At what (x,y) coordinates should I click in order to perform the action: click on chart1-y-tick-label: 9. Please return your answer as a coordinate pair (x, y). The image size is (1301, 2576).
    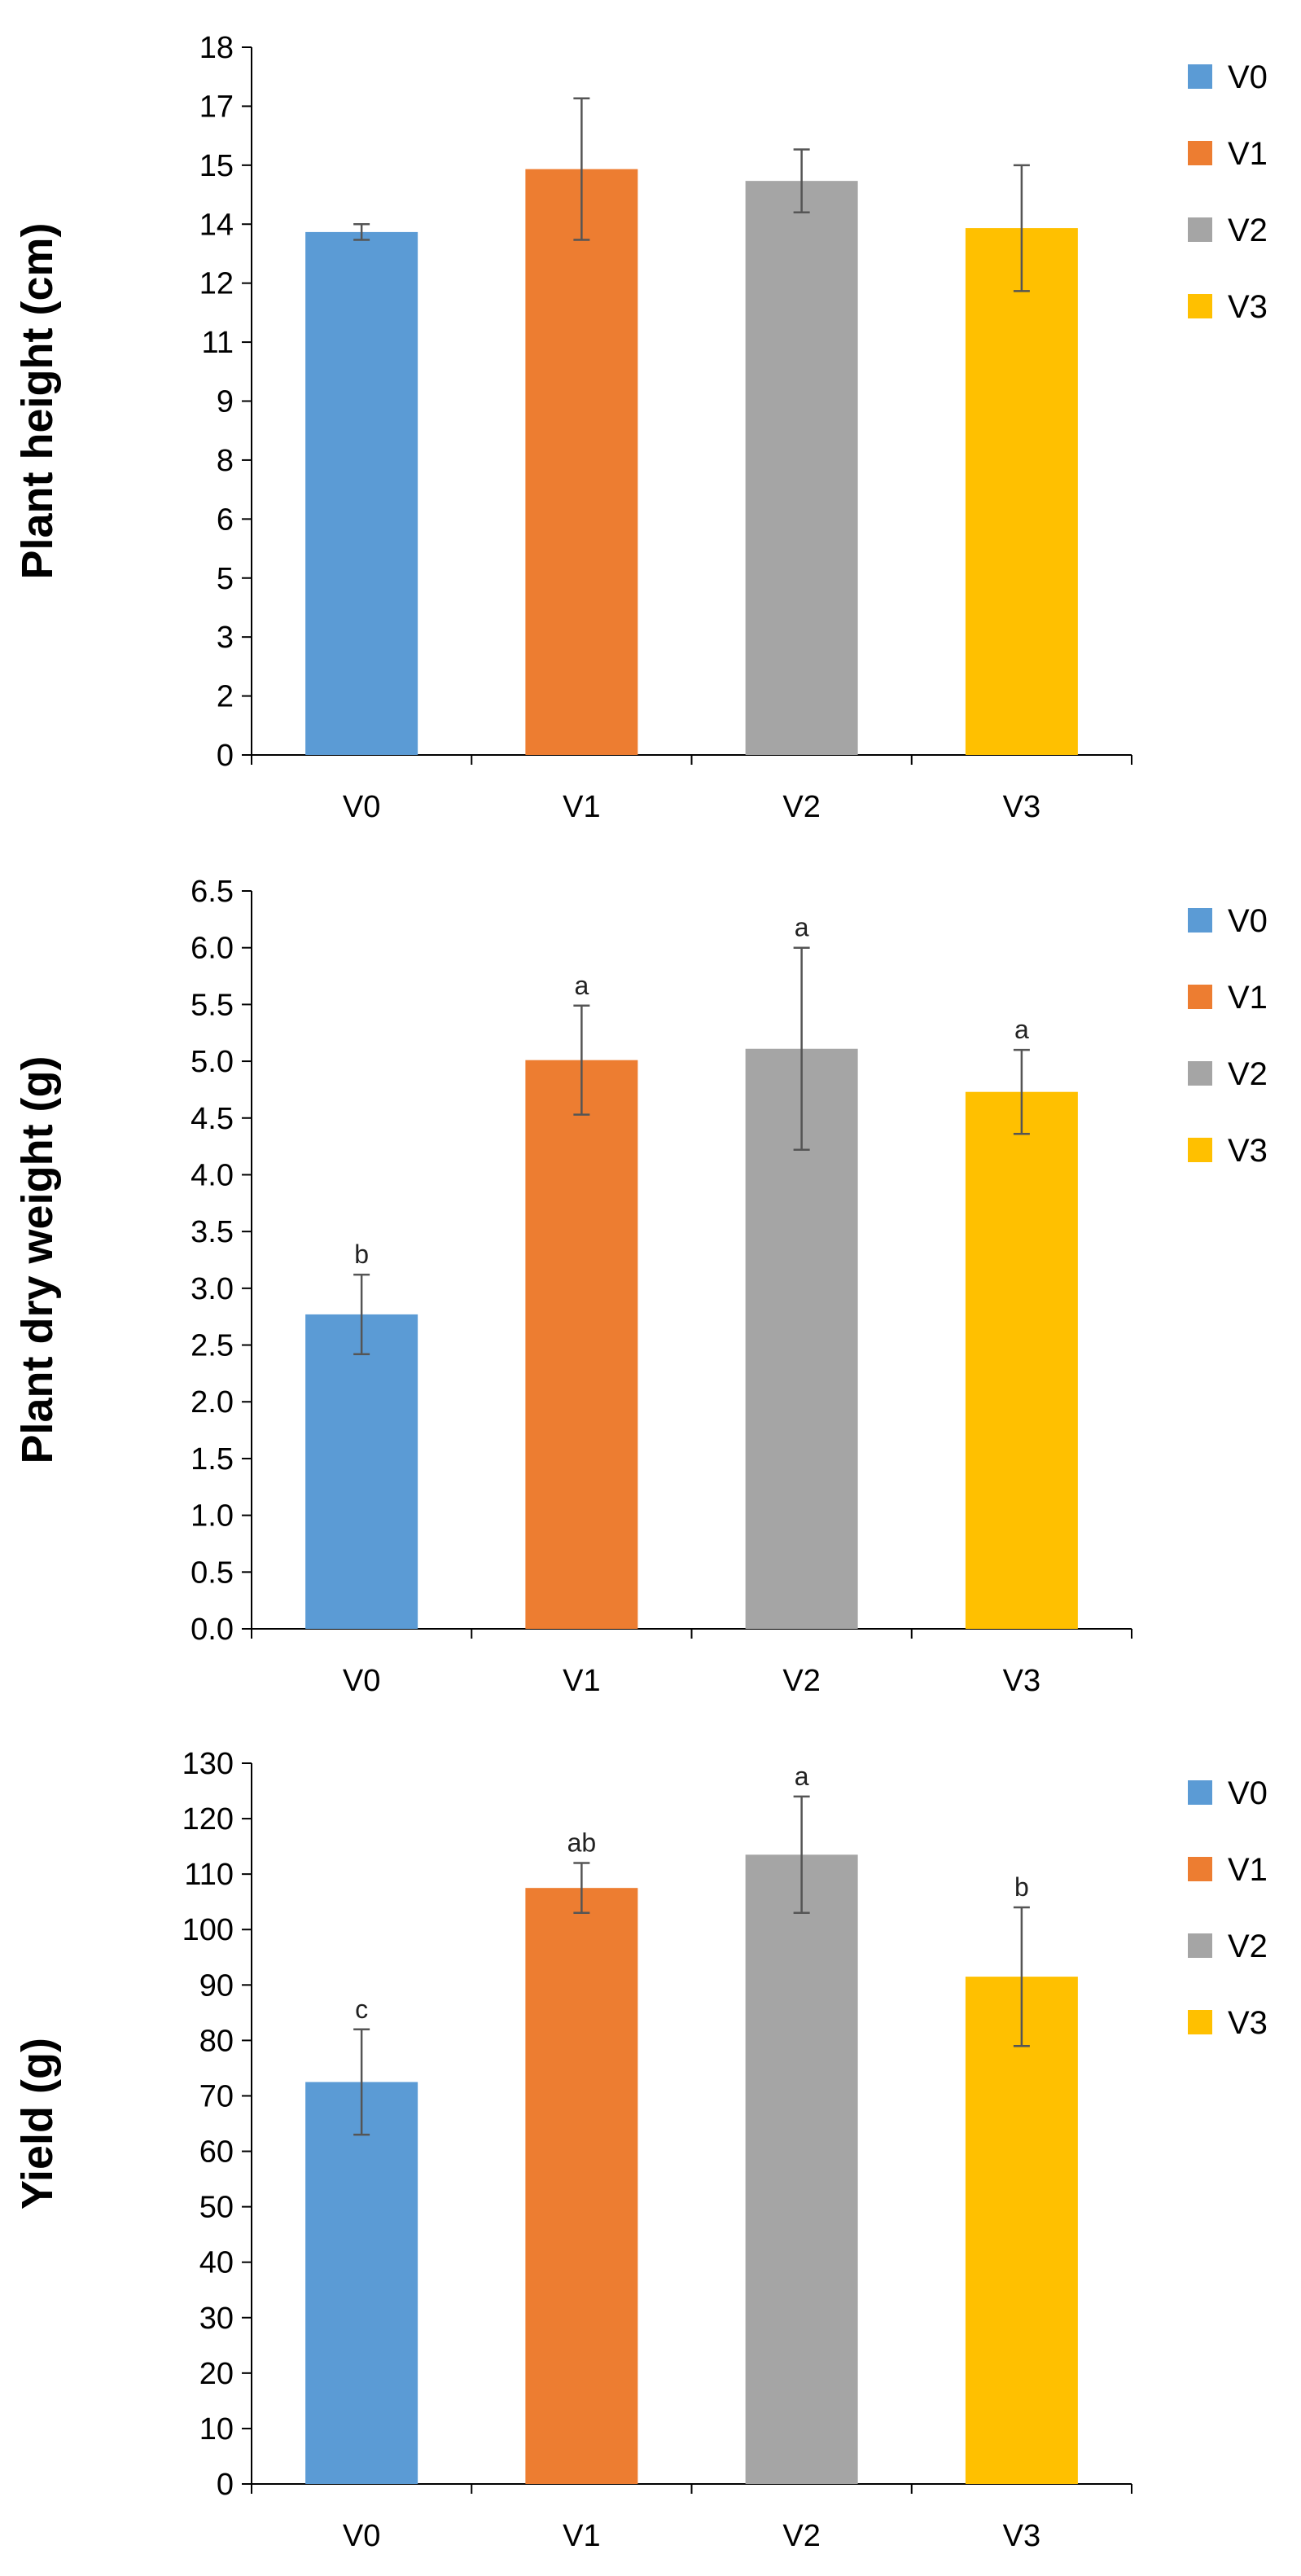
    Looking at the image, I should click on (225, 402).